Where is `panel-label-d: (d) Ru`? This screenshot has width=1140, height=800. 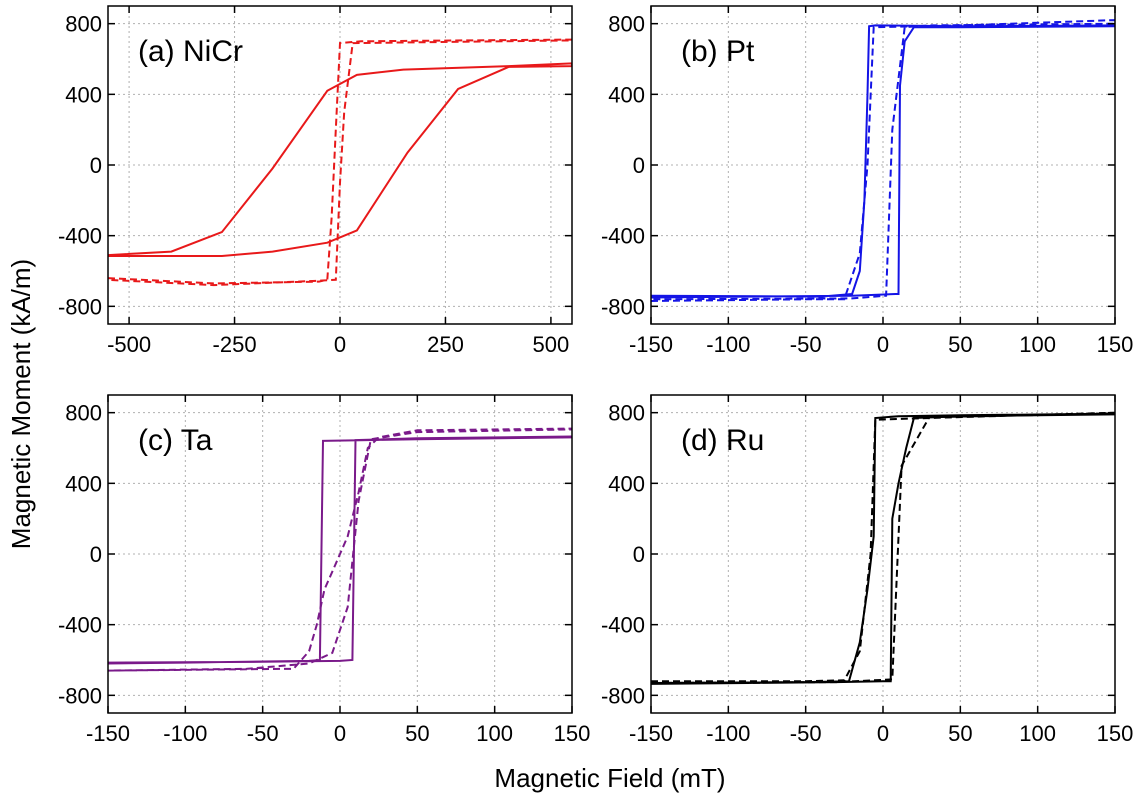 panel-label-d: (d) Ru is located at coordinates (722, 440).